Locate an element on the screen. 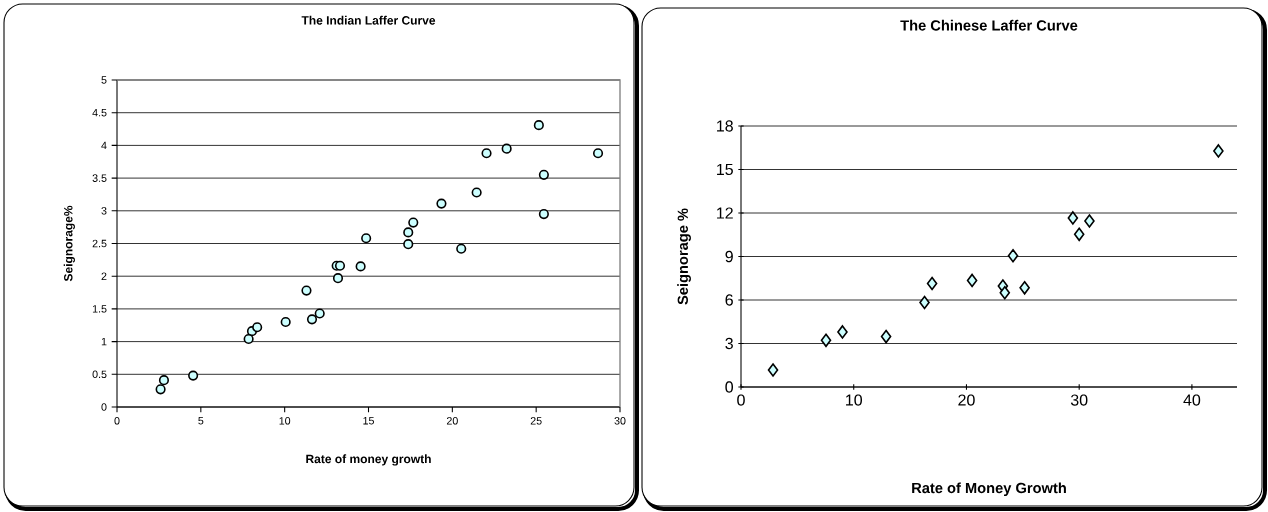  y-tick-label: 2 is located at coordinates (104, 276).